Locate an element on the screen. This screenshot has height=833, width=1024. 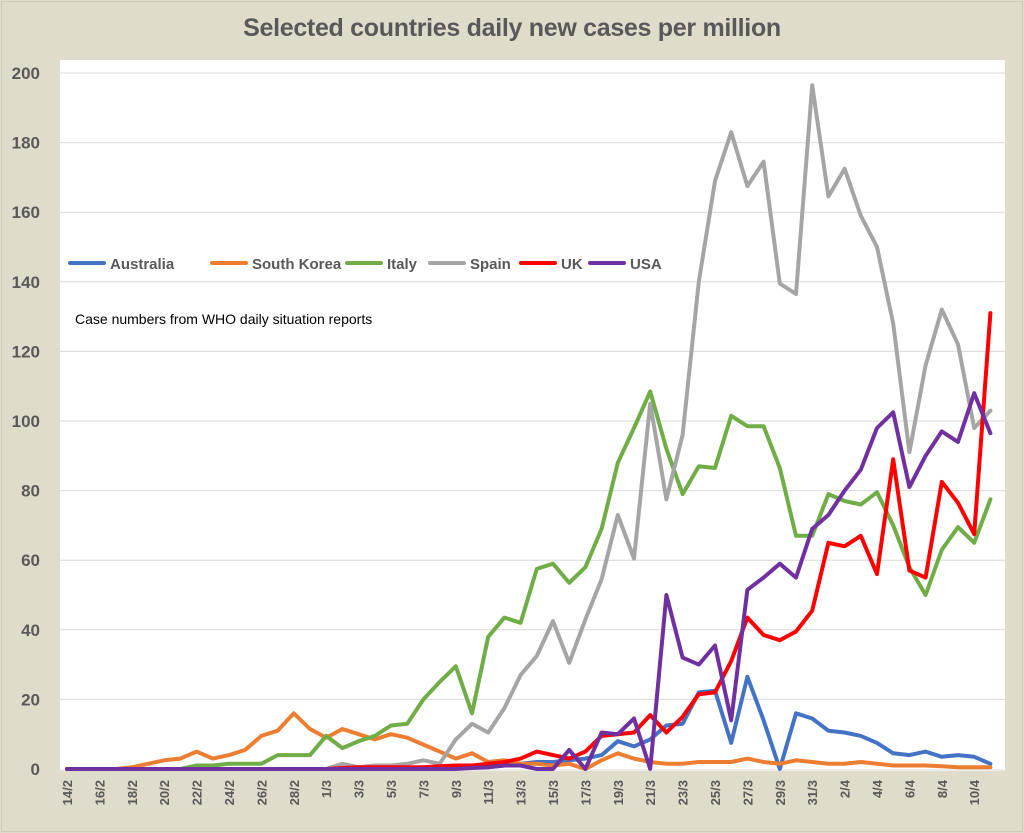
legend-label: Italy is located at coordinates (402, 264).